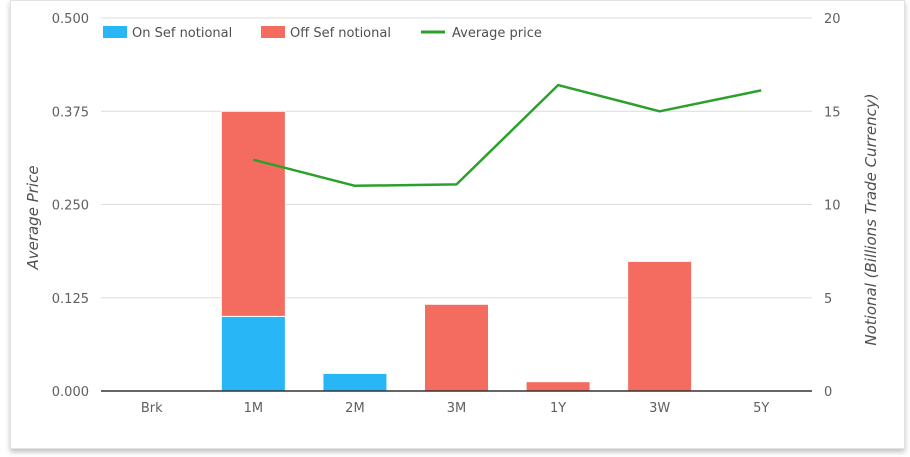 The width and height of the screenshot is (910, 457). I want to click on bar-off-sef-1M, so click(253, 213).